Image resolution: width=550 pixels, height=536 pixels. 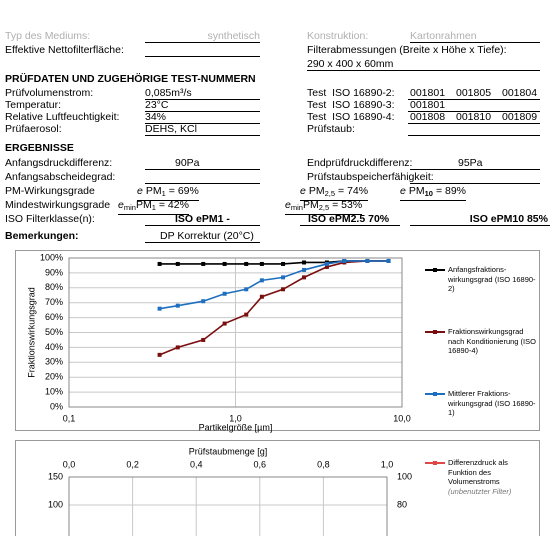 I want to click on y-tick-label: 0%, so click(x=56, y=406).